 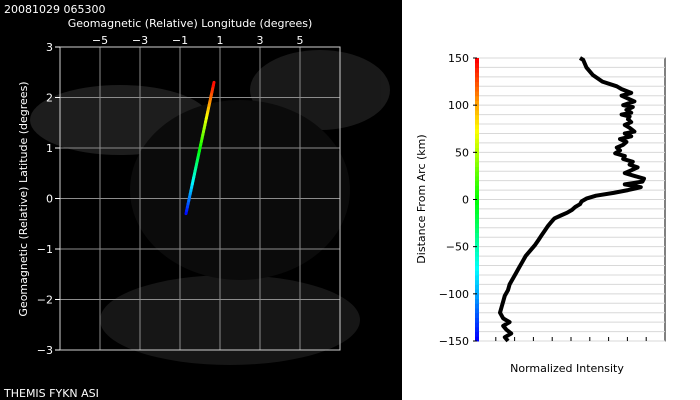 What do you see at coordinates (49, 98) in the screenshot?
I see `map-y-tick-label: 2` at bounding box center [49, 98].